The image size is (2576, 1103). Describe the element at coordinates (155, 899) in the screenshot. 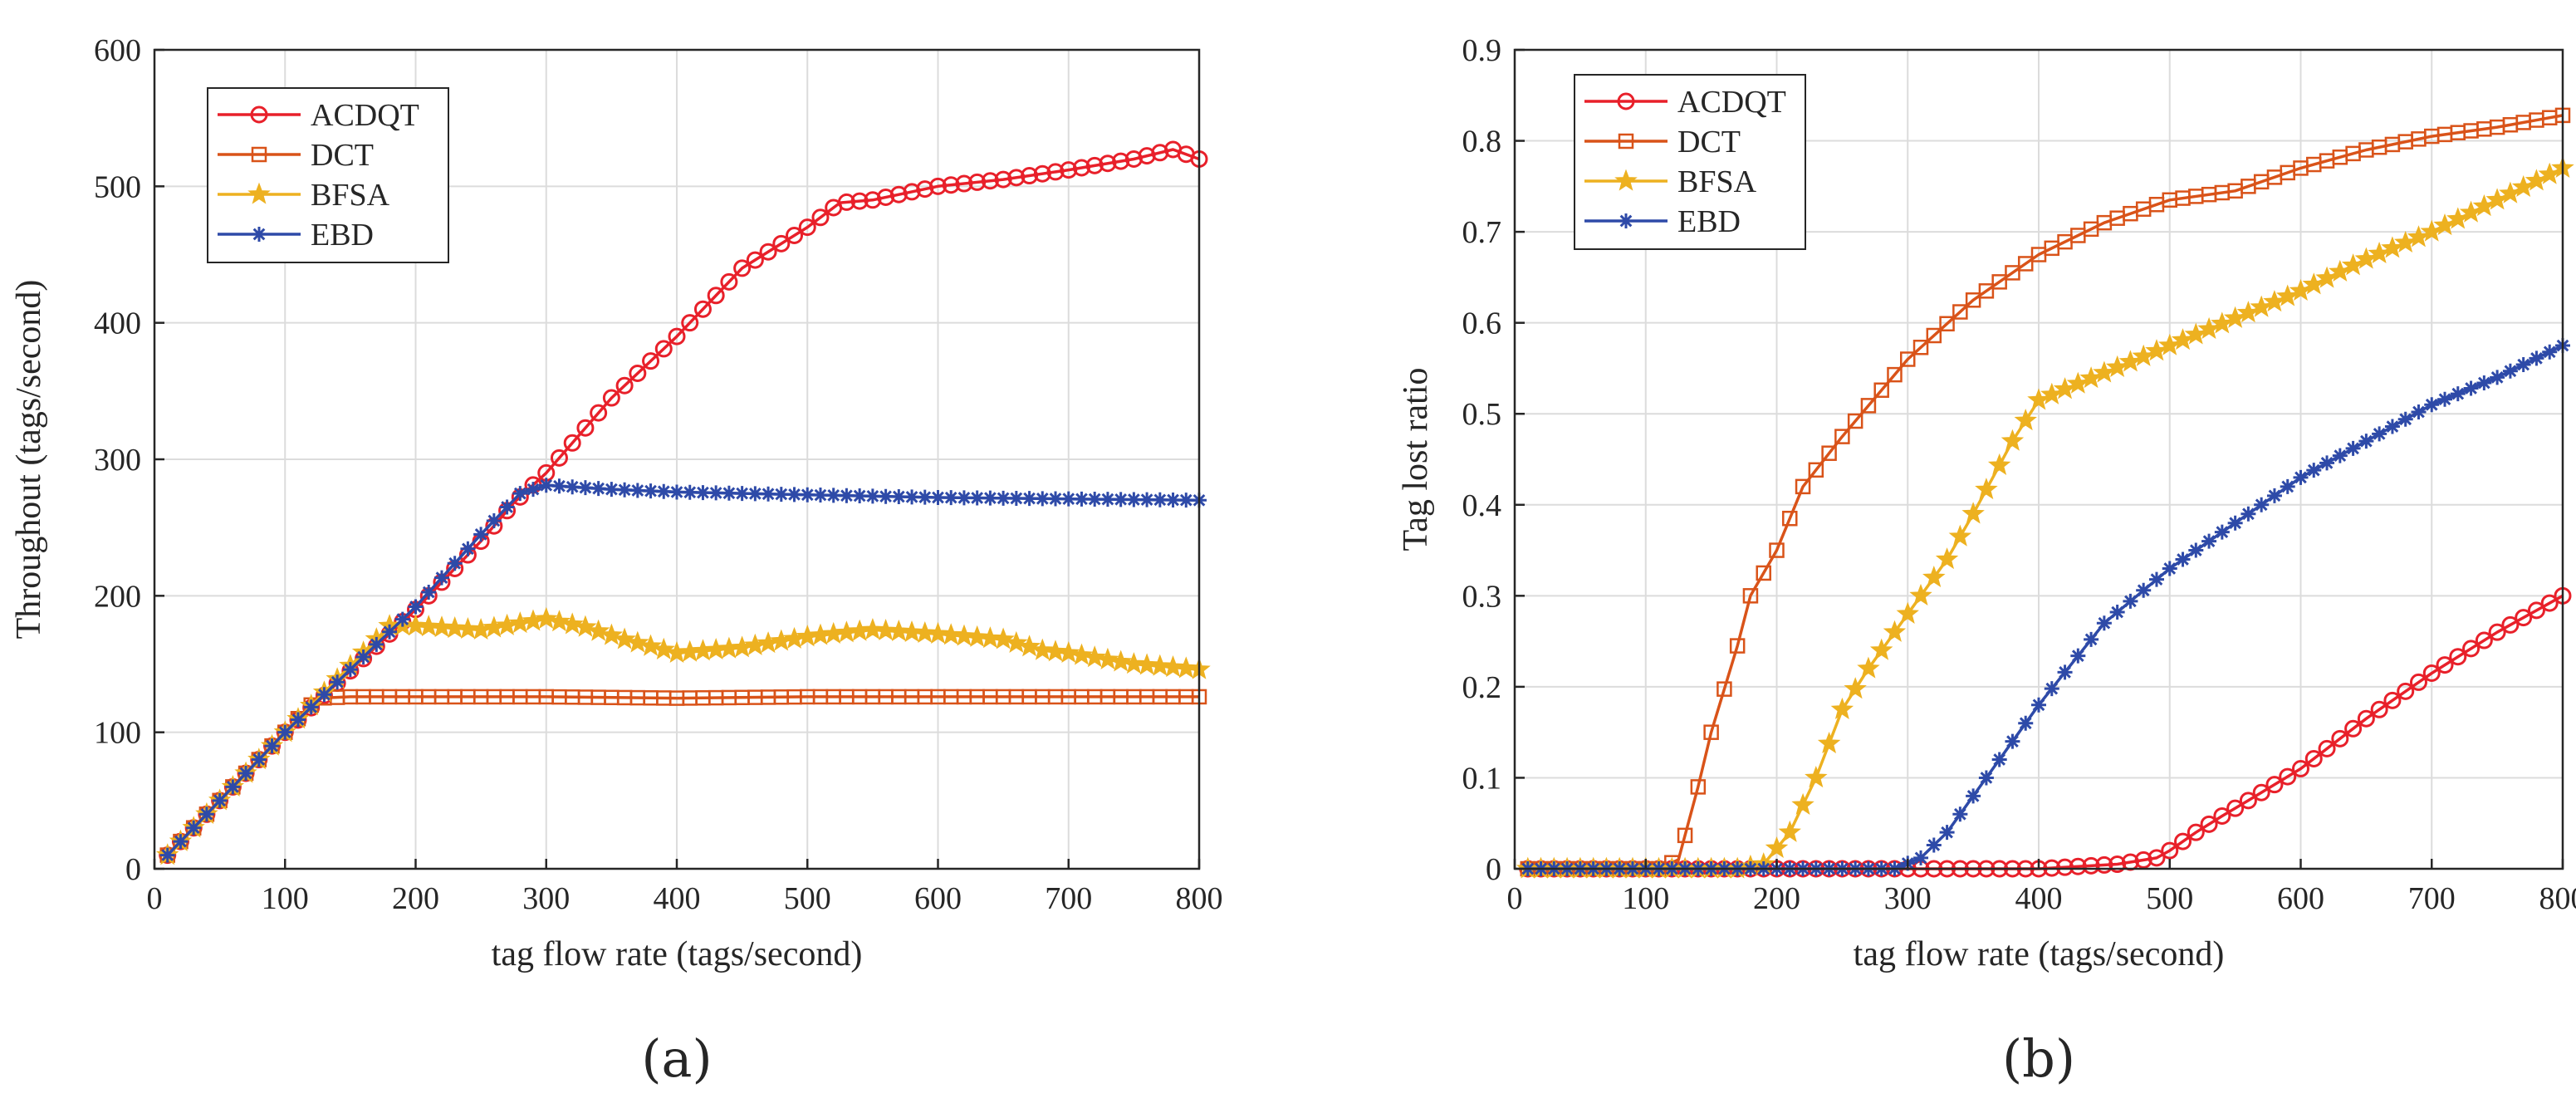

I see `x-tick-label: 0` at that location.